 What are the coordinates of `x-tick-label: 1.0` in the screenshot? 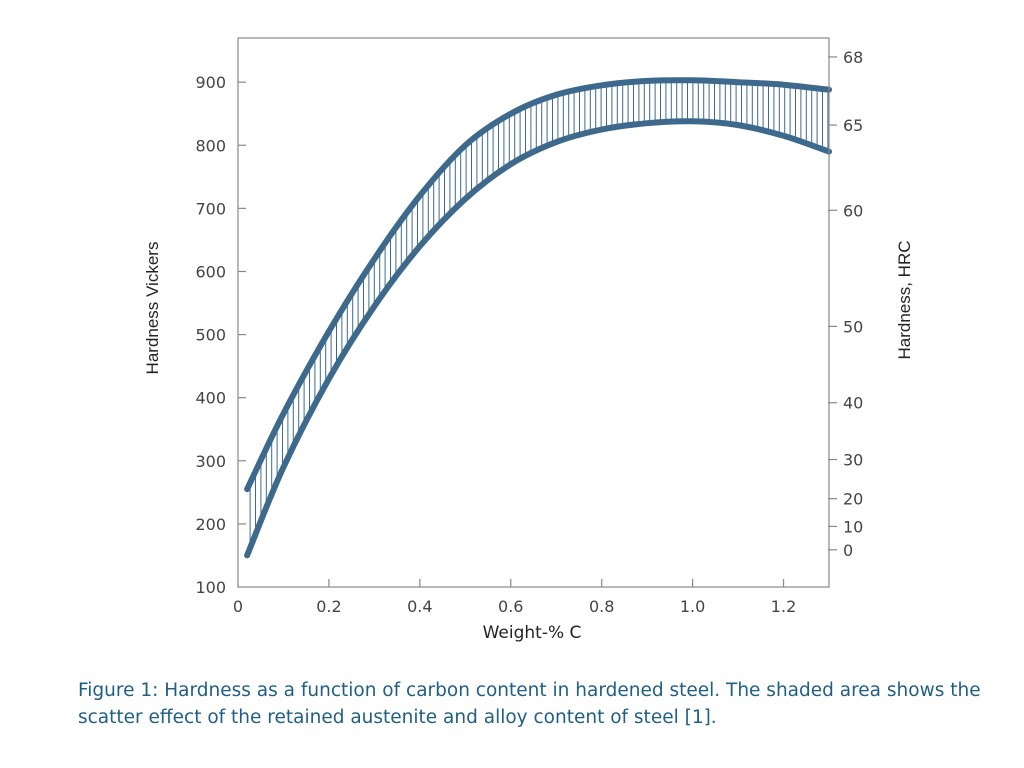 It's located at (692, 606).